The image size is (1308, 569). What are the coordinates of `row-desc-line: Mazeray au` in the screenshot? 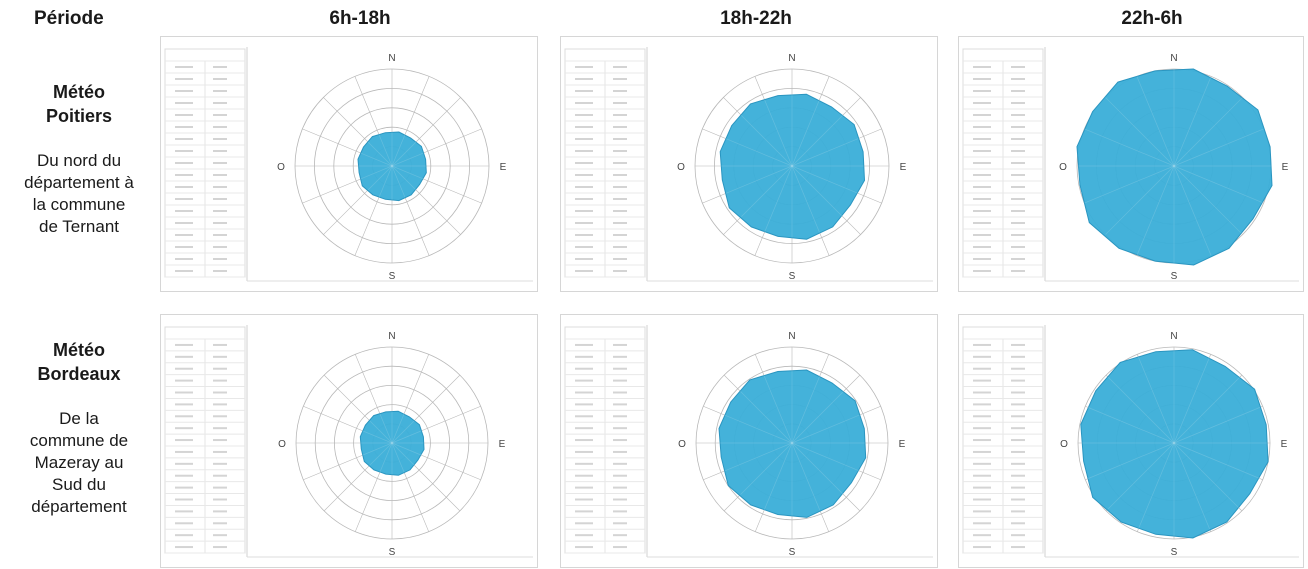 It's located at (79, 462).